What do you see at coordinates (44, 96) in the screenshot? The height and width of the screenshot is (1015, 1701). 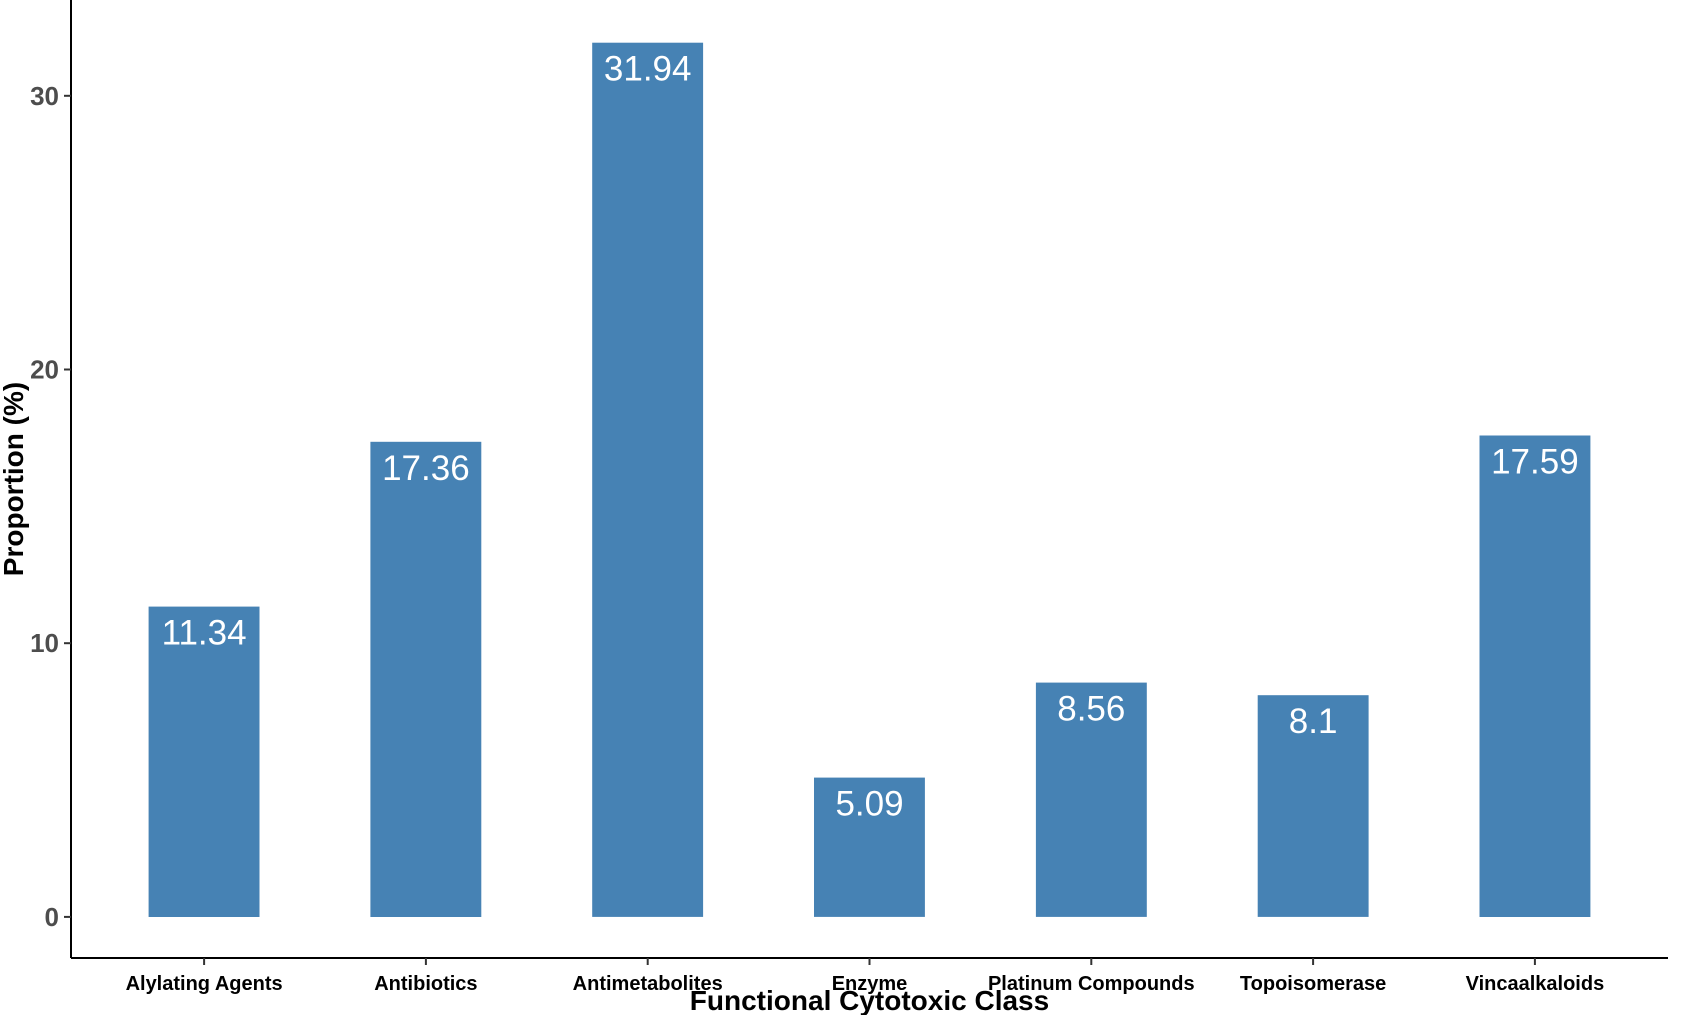 I see `y-tick-label-3: 30` at bounding box center [44, 96].